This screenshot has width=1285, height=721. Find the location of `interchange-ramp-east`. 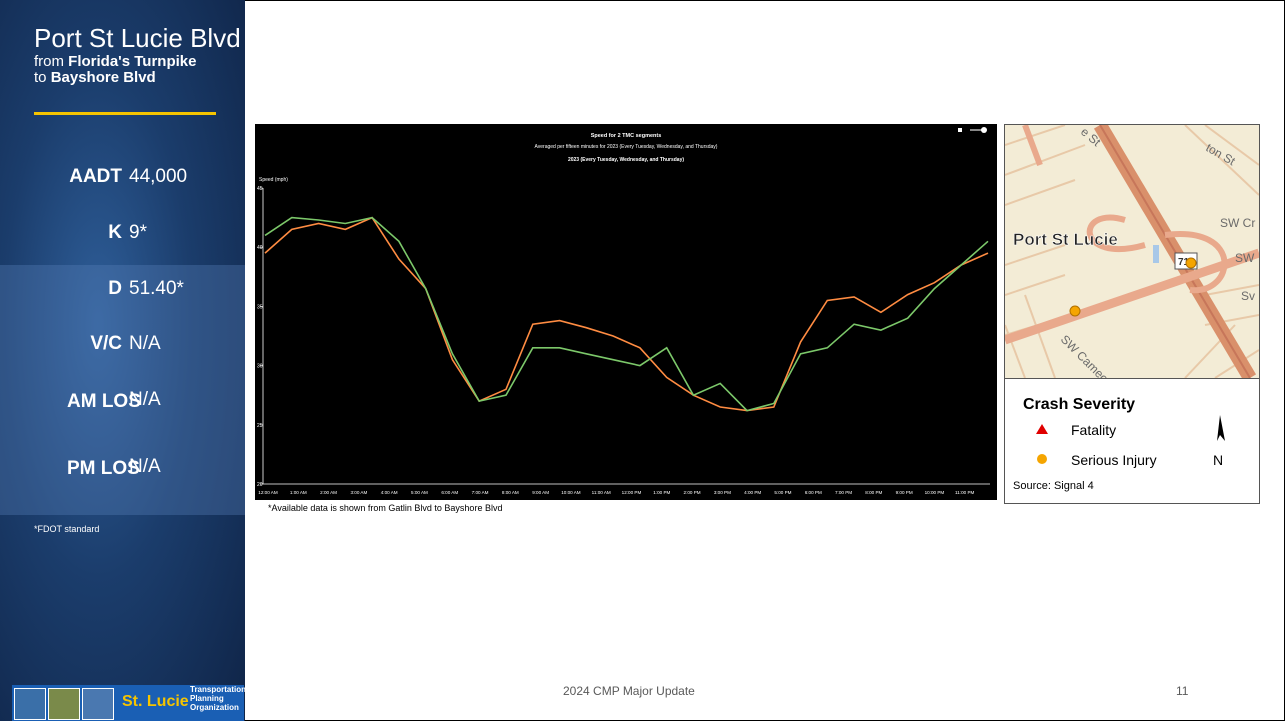

interchange-ramp-east is located at coordinates (1196, 262).